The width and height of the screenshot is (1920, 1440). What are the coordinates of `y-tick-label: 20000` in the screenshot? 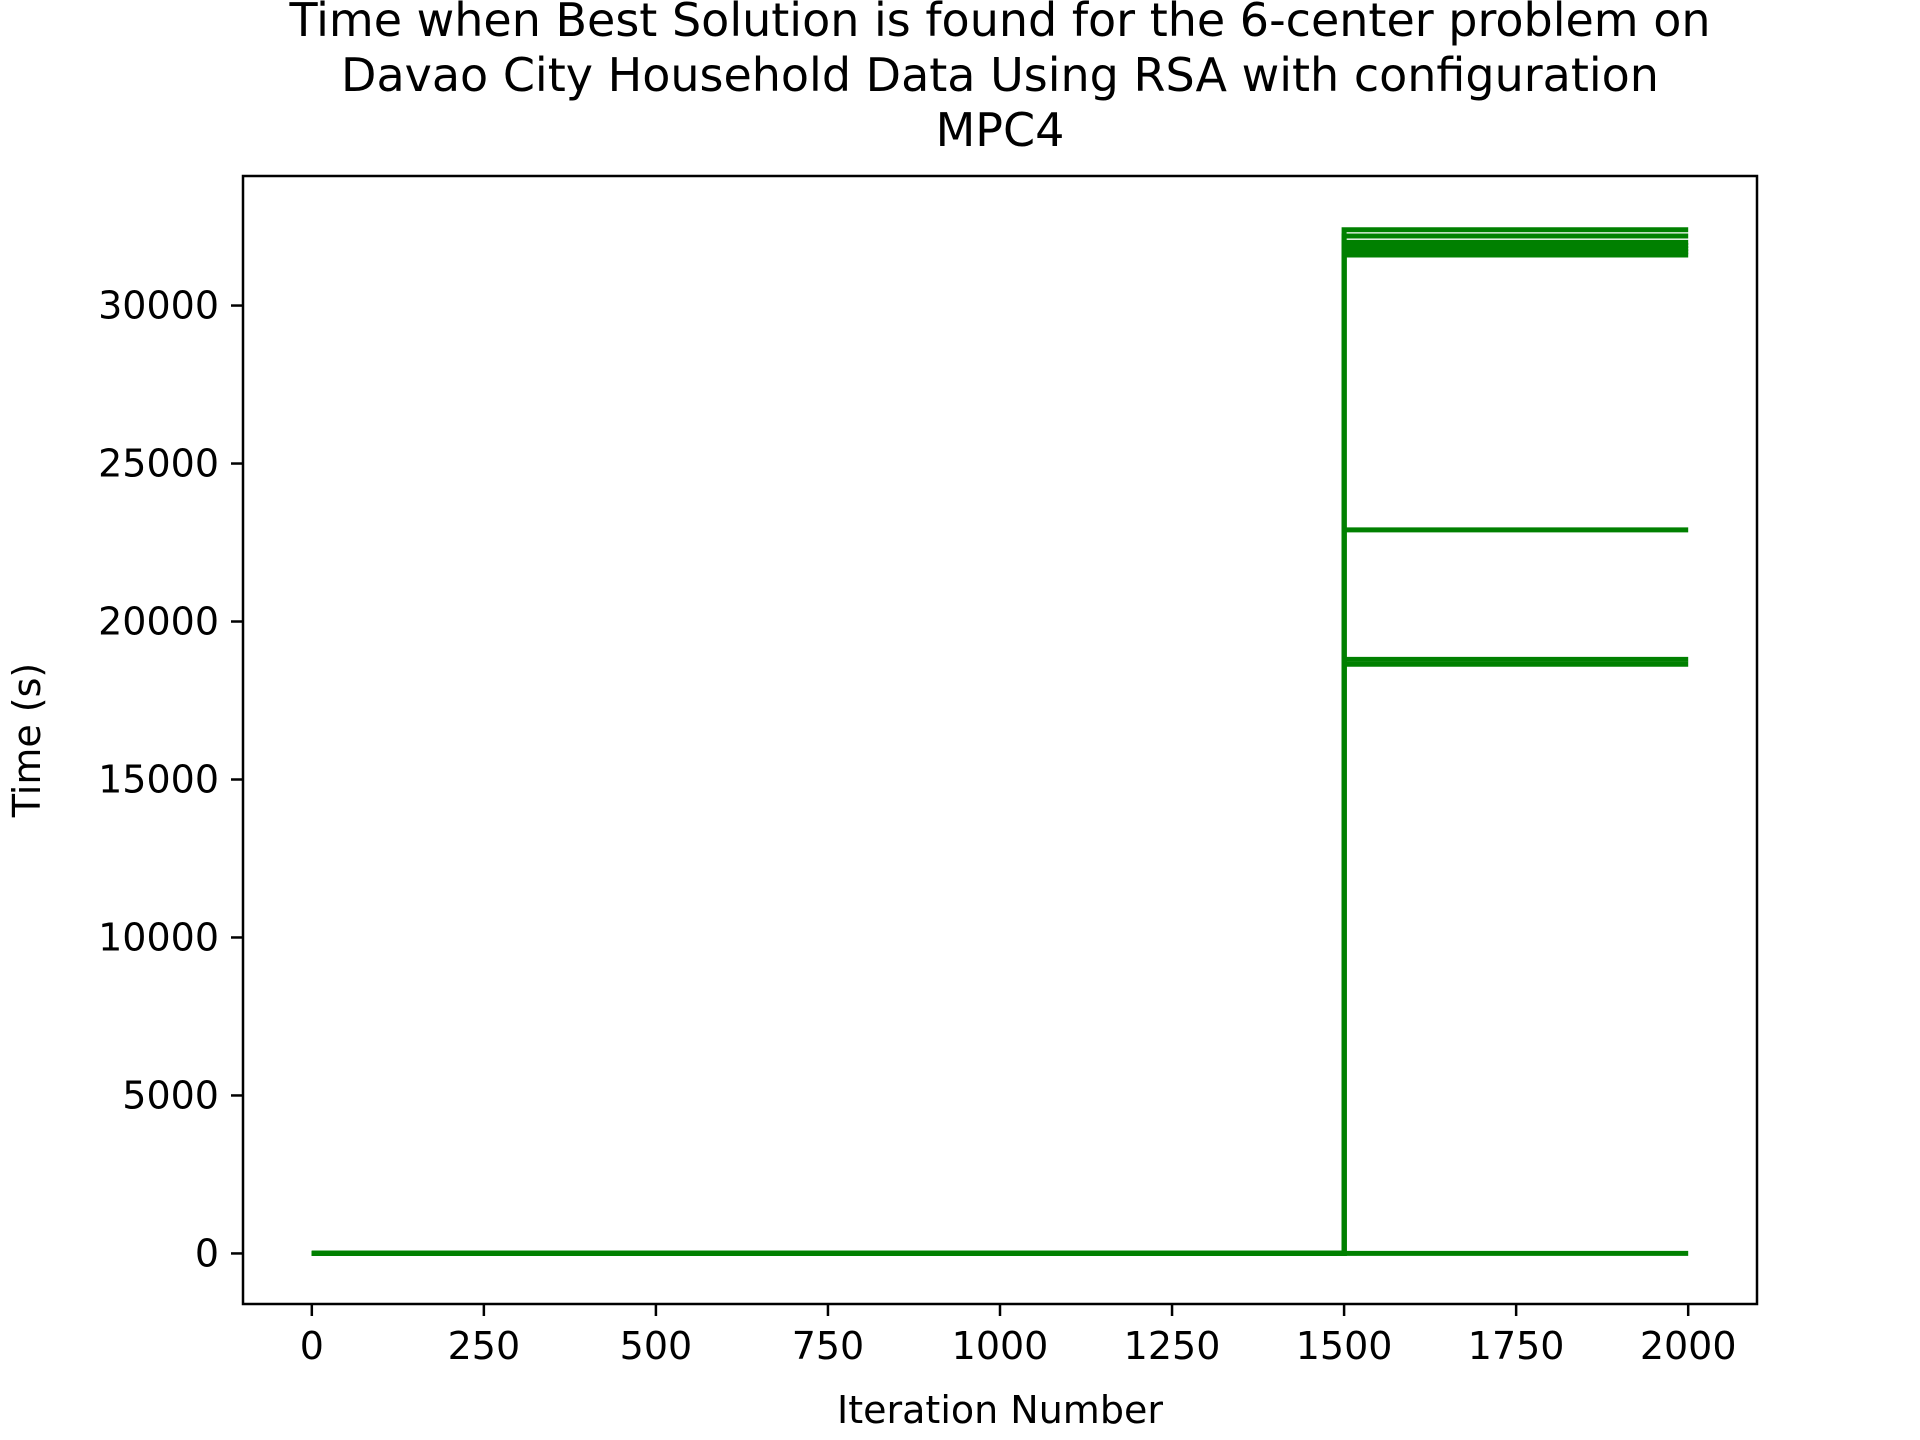 It's located at (158, 622).